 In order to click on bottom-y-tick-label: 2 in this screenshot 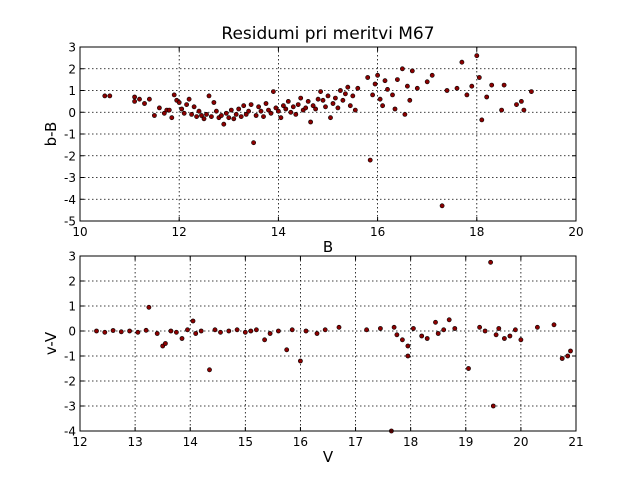, I will do `click(72, 282)`.